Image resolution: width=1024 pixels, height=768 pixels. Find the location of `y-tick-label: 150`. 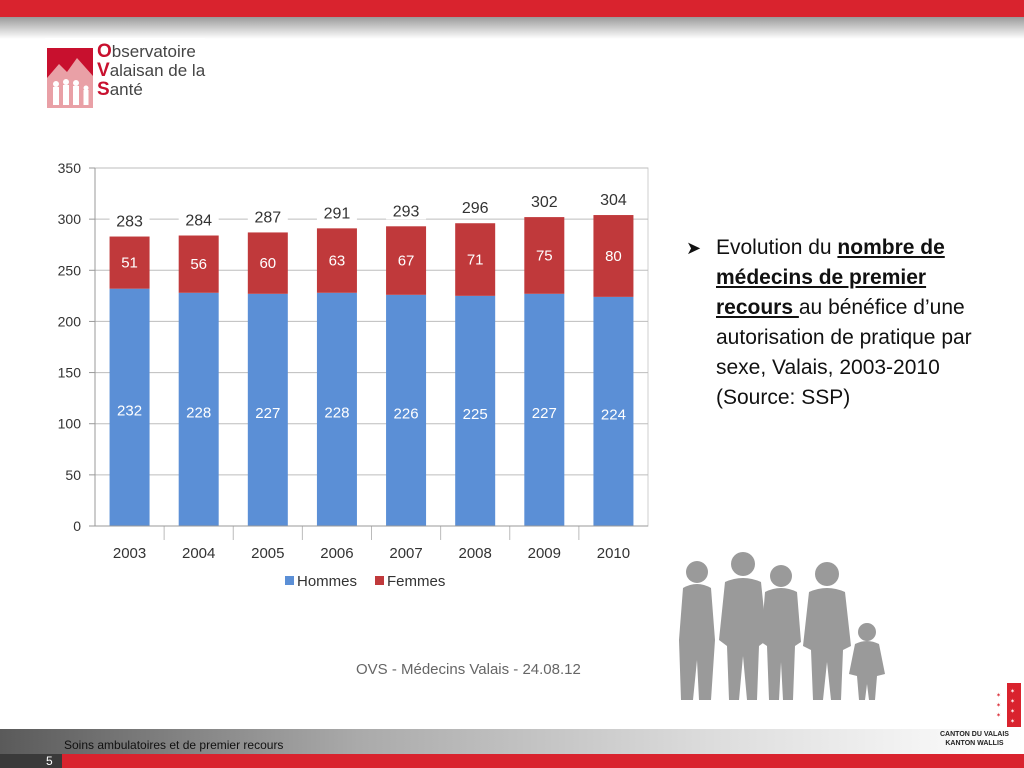

y-tick-label: 150 is located at coordinates (70, 373).